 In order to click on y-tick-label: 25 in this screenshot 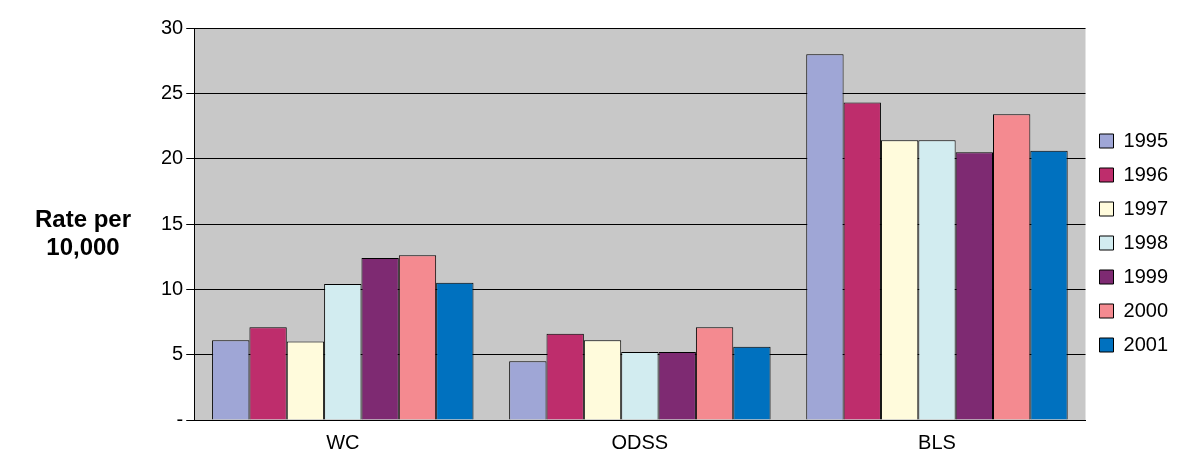, I will do `click(172, 91)`.